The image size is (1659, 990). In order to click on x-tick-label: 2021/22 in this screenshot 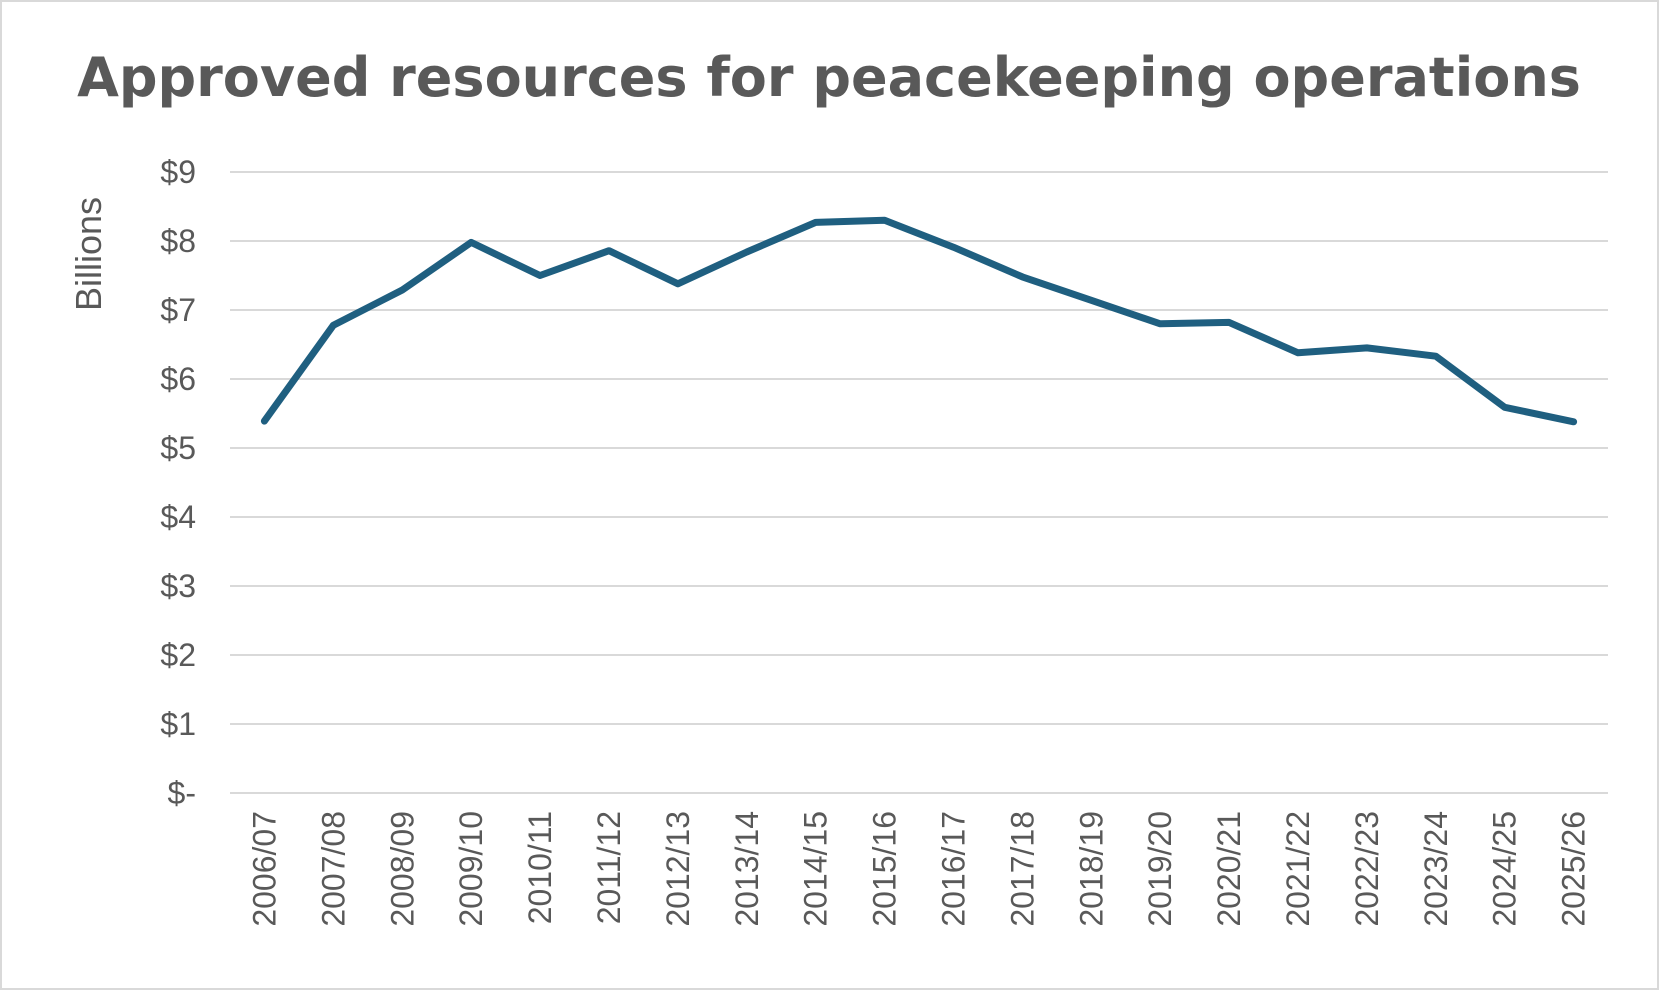, I will do `click(1298, 869)`.